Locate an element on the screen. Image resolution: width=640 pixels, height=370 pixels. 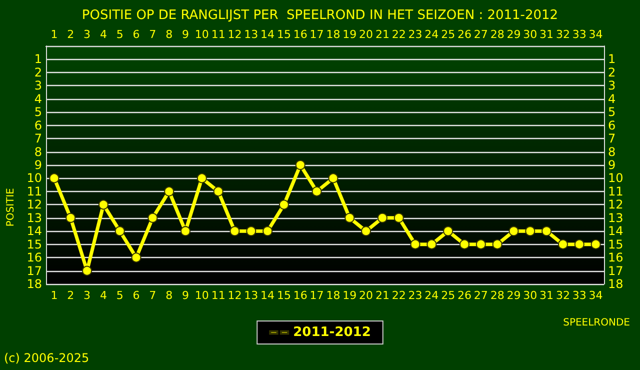
x-tick-label: 2 is located at coordinates (70, 295).